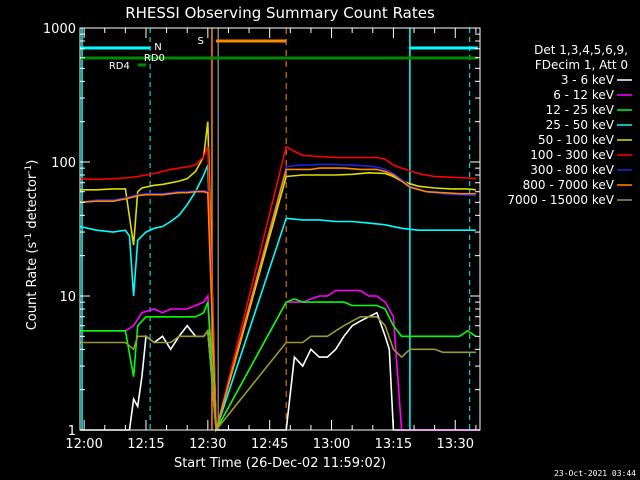 The image size is (640, 480). What do you see at coordinates (32, 245) in the screenshot?
I see `y-axis-label: Count Rate (s-1 detector-1)` at bounding box center [32, 245].